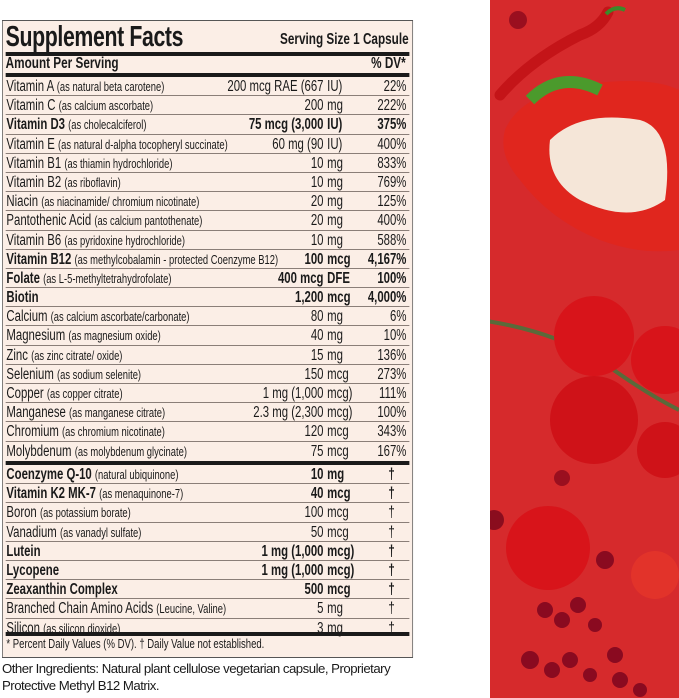 This screenshot has width=679, height=698. What do you see at coordinates (49, 221) in the screenshot?
I see `nutrient-name: Pantothenic Acid` at bounding box center [49, 221].